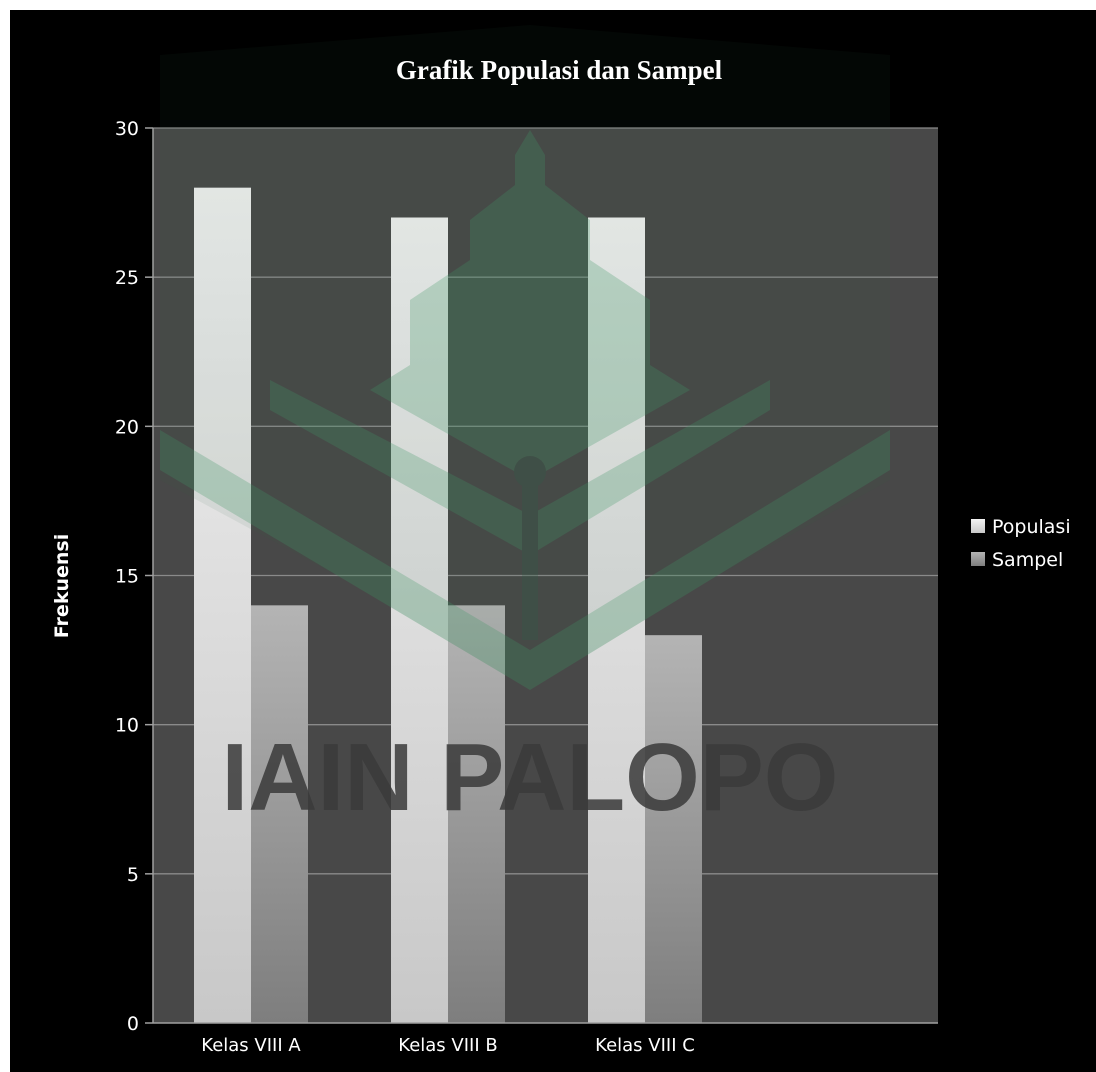  Describe the element at coordinates (978, 559) in the screenshot. I see `legend-swatch-sampel` at that location.